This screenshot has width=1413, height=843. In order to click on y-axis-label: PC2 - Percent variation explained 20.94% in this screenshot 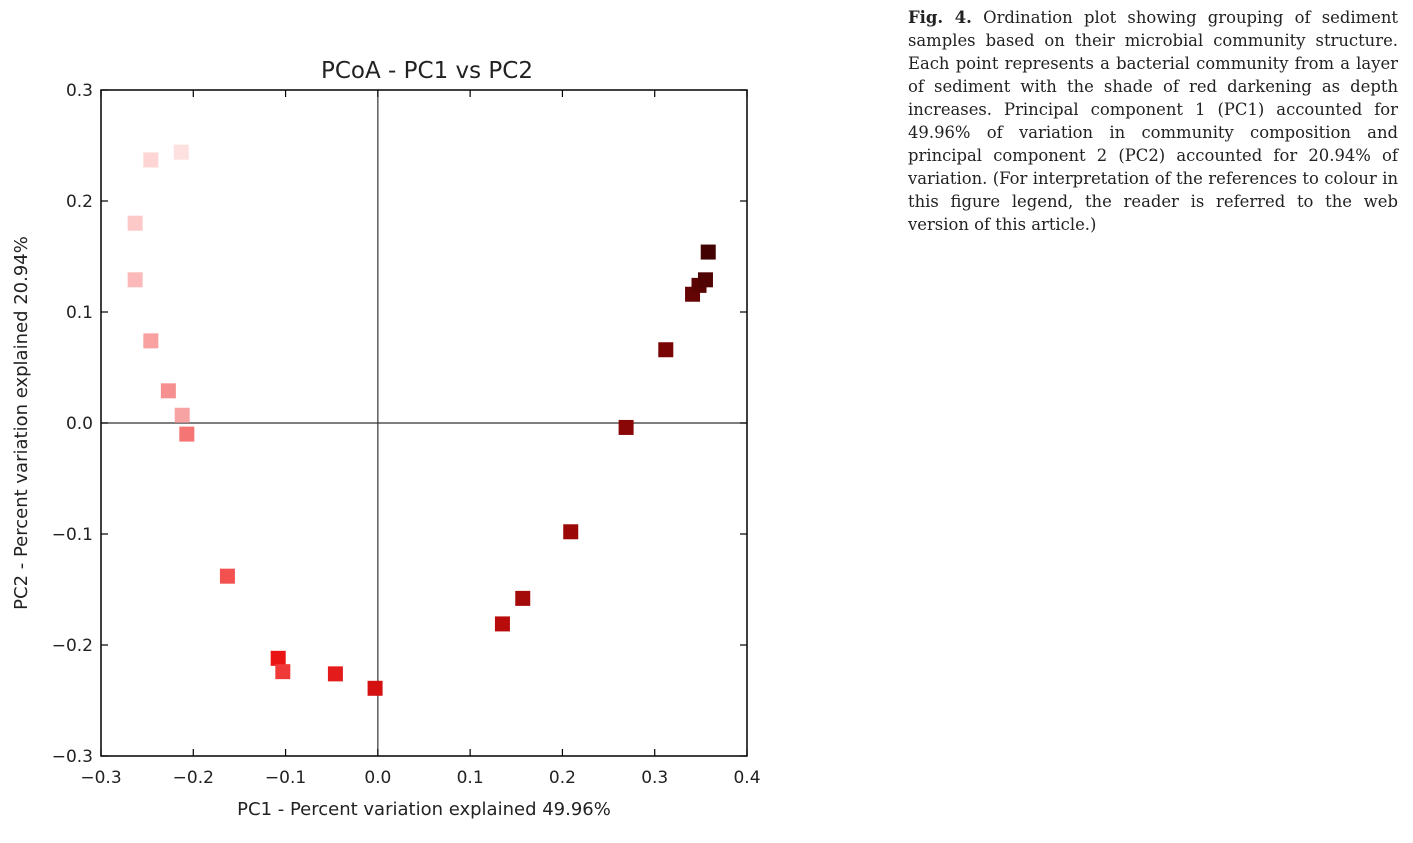, I will do `click(21, 423)`.